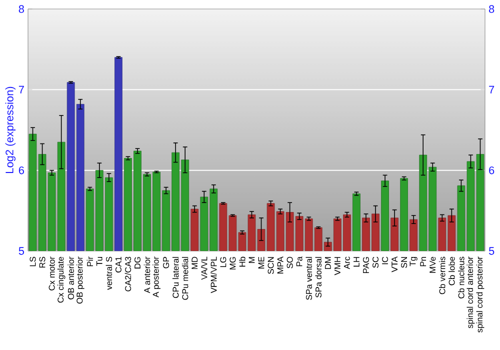 This screenshot has width=500, height=350. What do you see at coordinates (280, 265) in the screenshot?
I see `x-tick-label: MPA` at bounding box center [280, 265].